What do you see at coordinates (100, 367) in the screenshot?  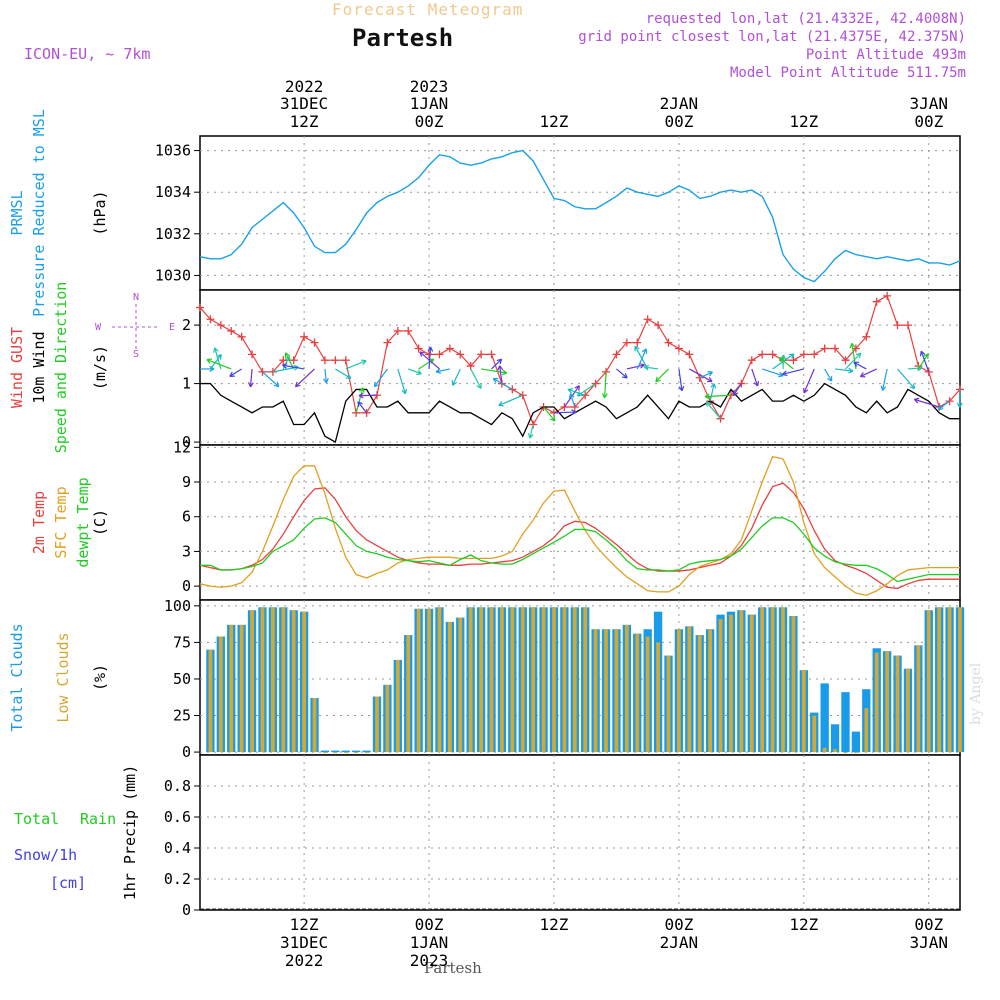 I see `y-axis-title: (m/s)` at bounding box center [100, 367].